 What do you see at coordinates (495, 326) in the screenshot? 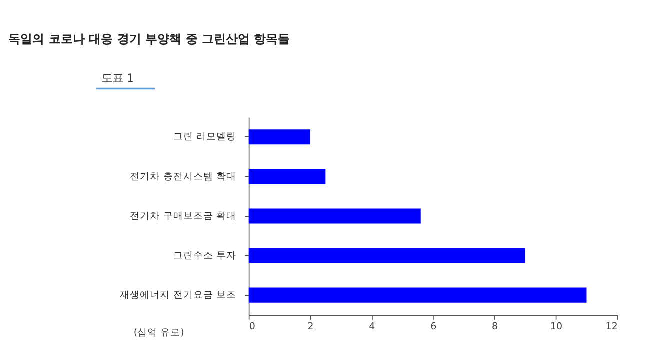
I see `x-tick-label: 8` at bounding box center [495, 326].